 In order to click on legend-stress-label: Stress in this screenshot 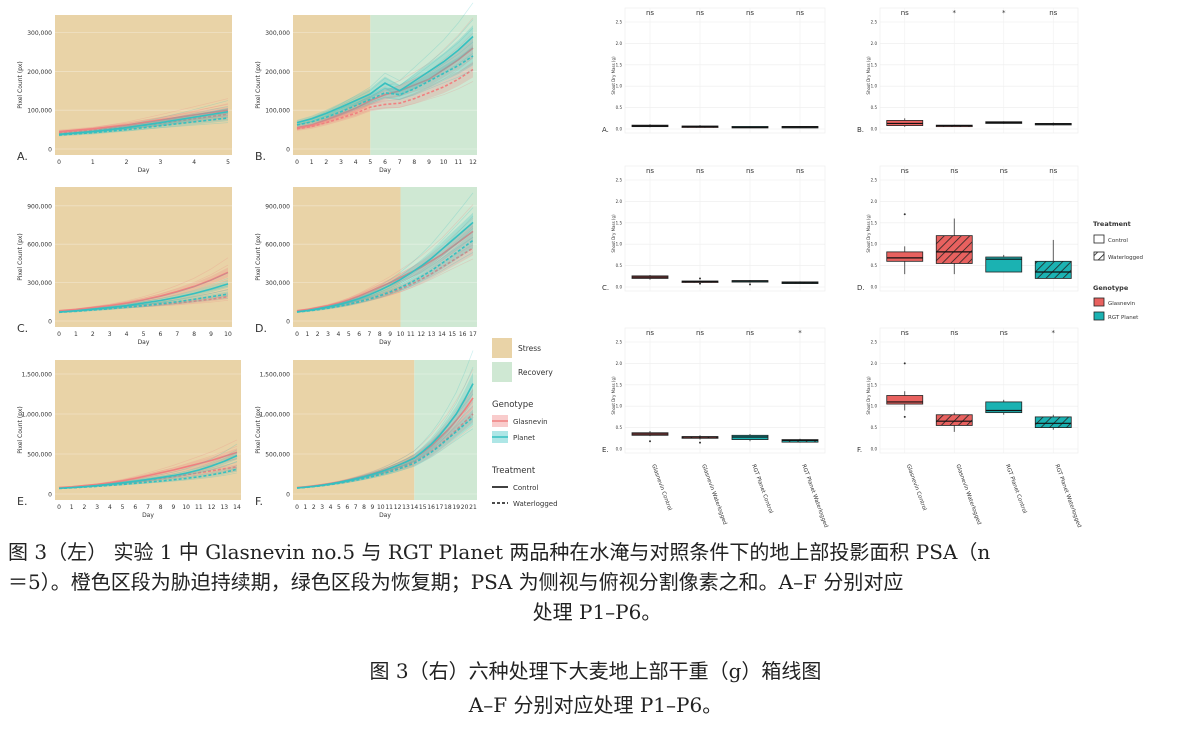, I will do `click(529, 348)`.